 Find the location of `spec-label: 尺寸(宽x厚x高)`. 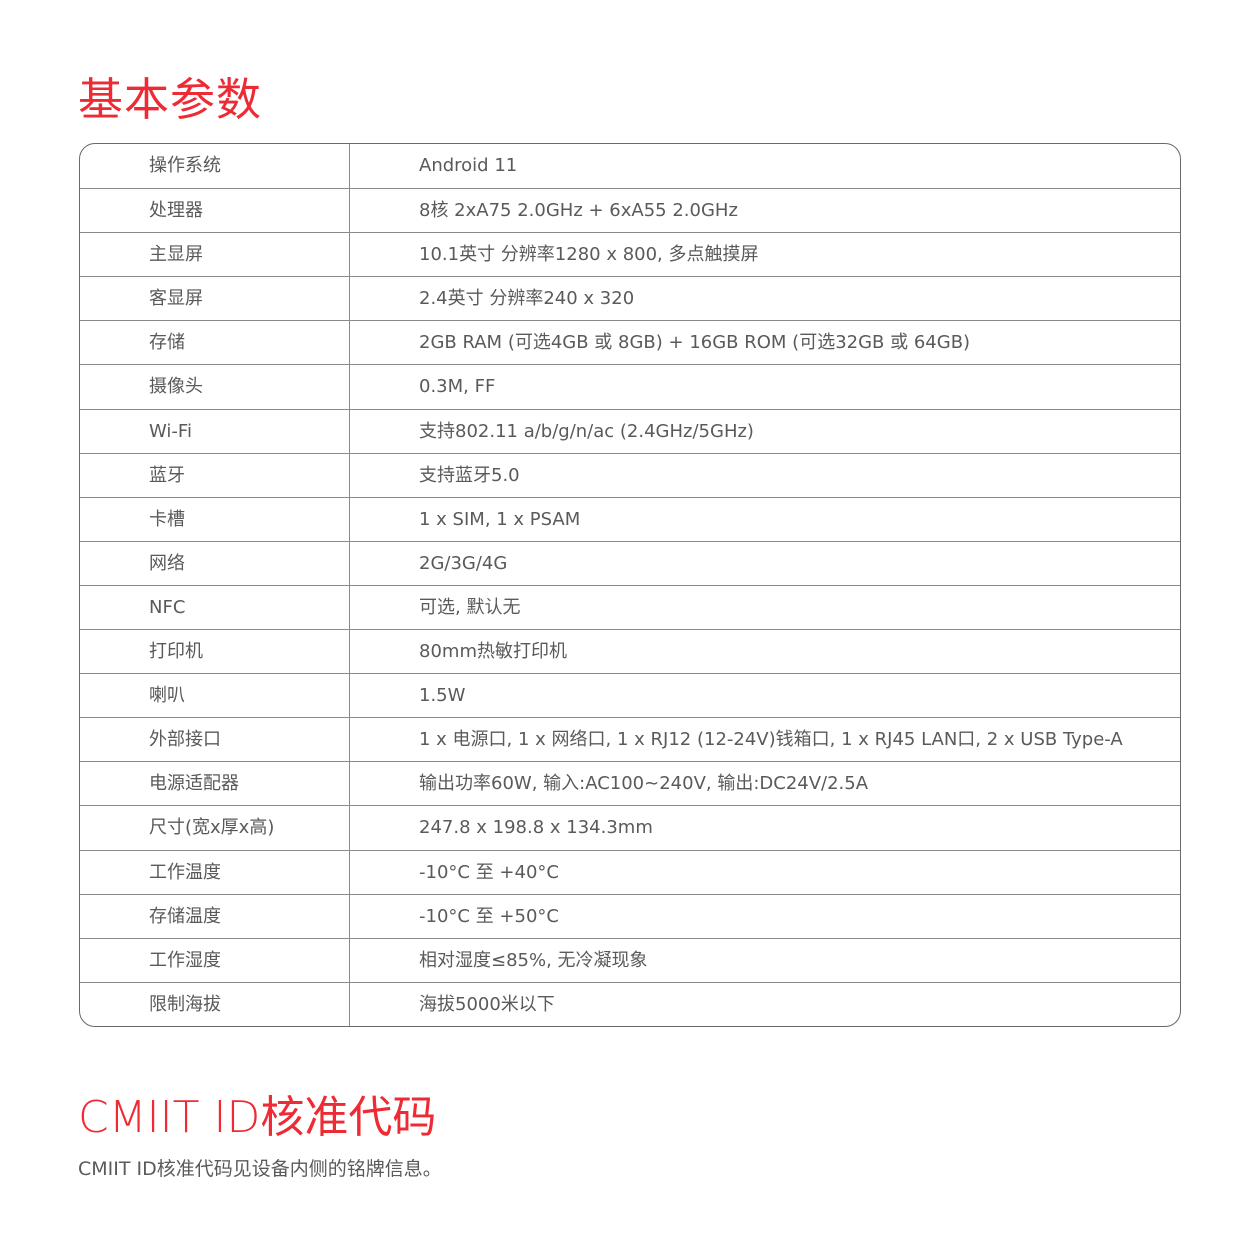

spec-label: 尺寸(宽x厚x高) is located at coordinates (215, 828).